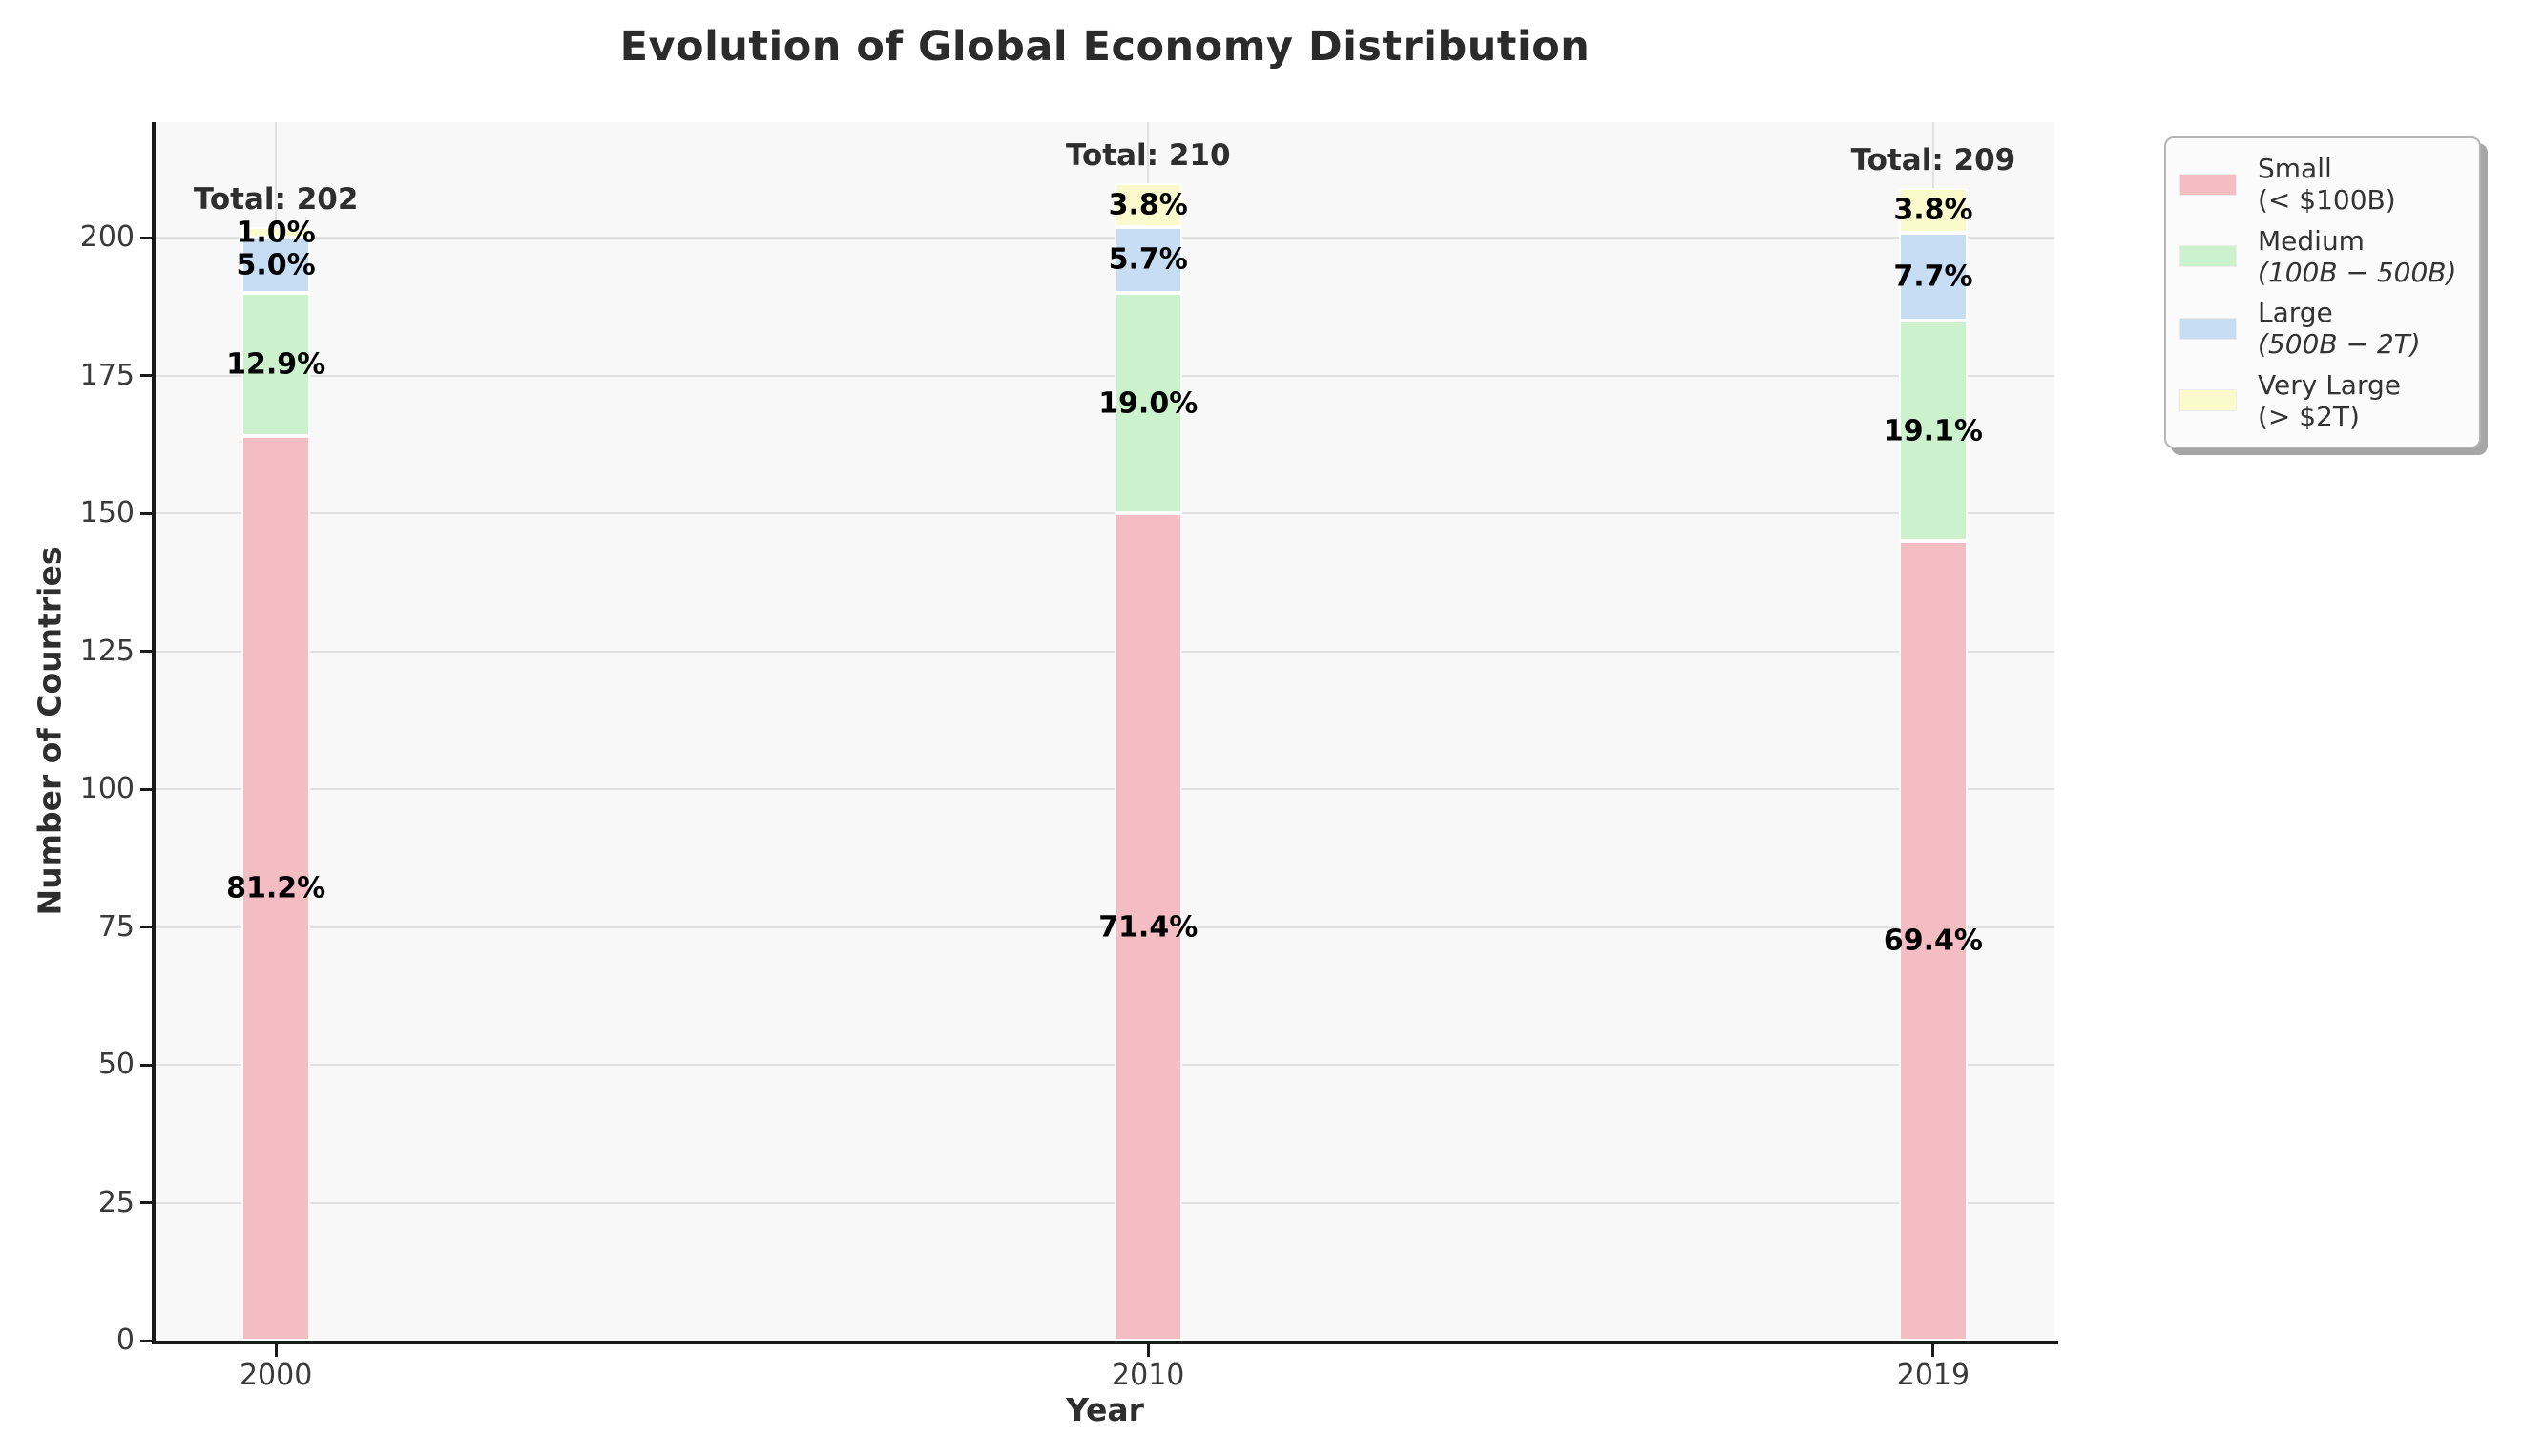  I want to click on segment-percent-label: 1.0%, so click(276, 233).